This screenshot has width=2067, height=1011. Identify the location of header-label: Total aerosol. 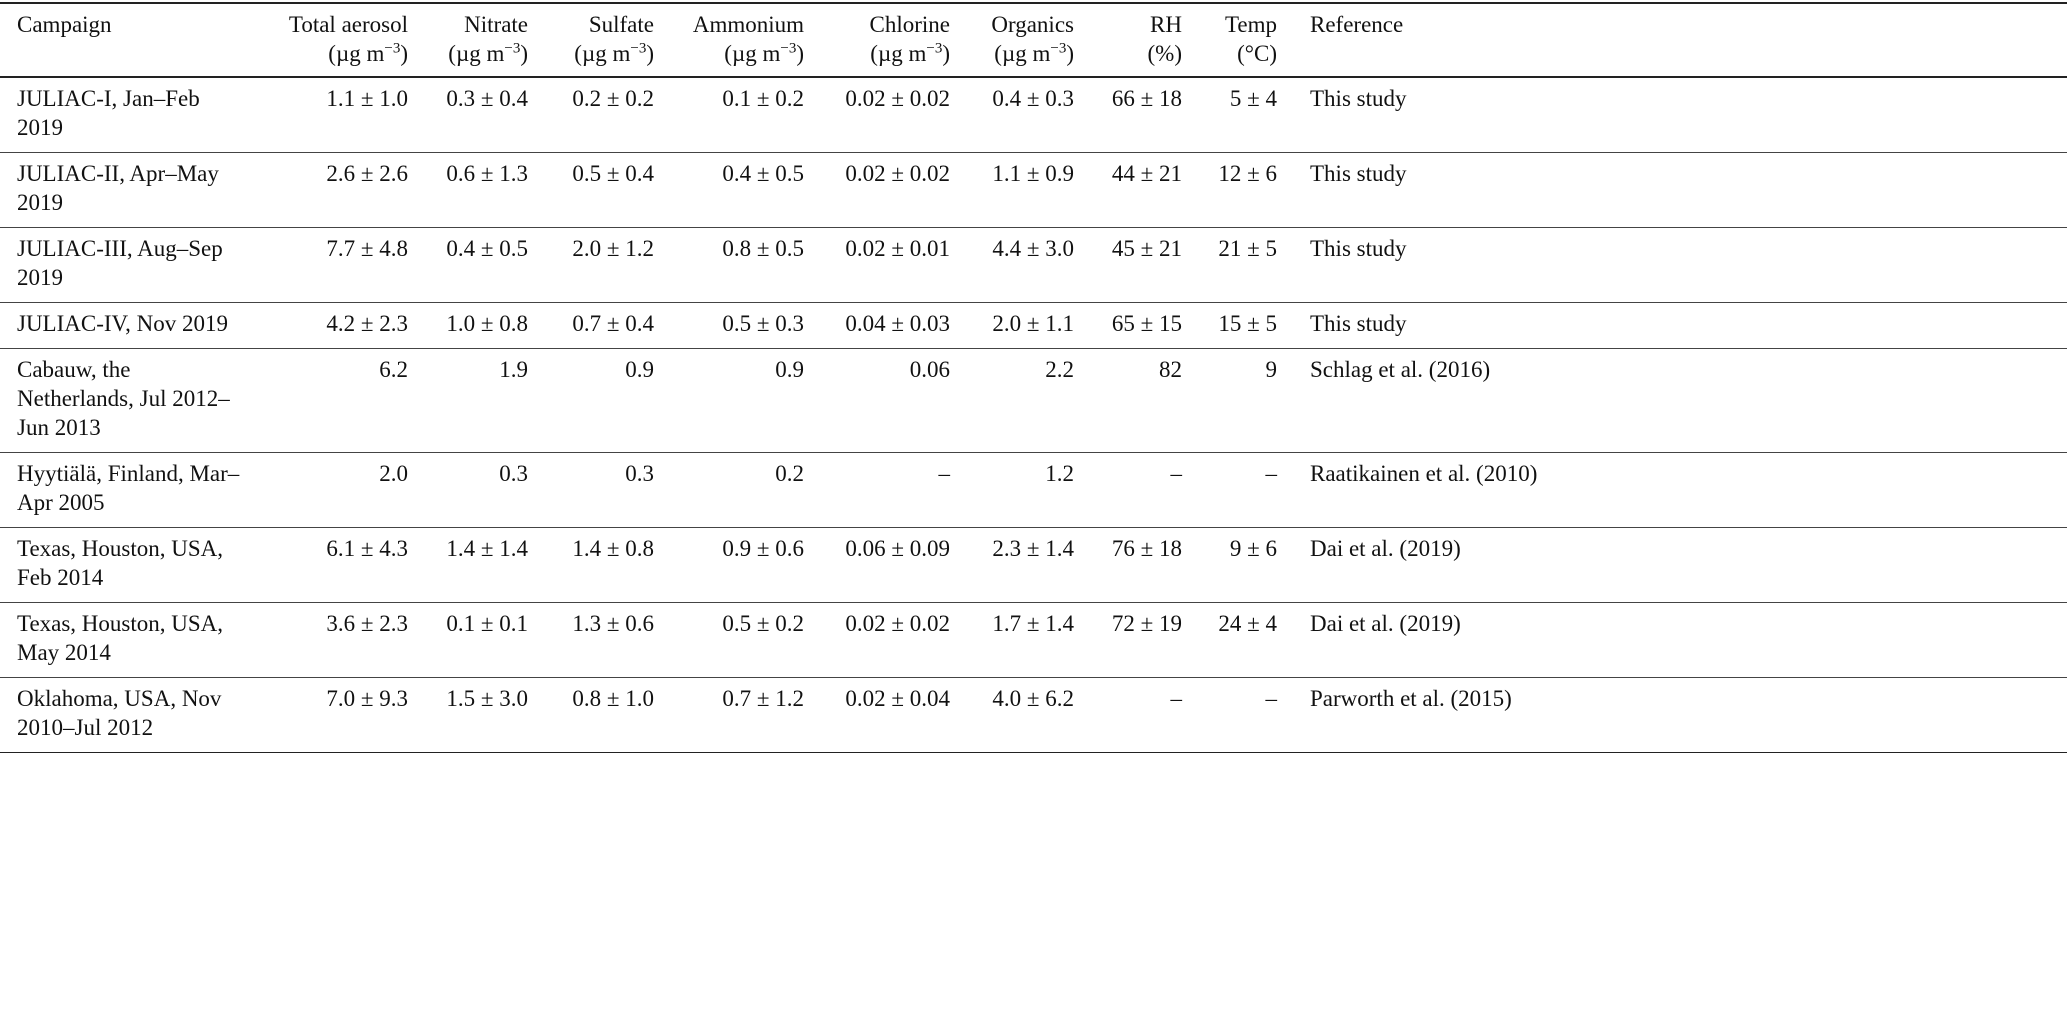
(348, 24).